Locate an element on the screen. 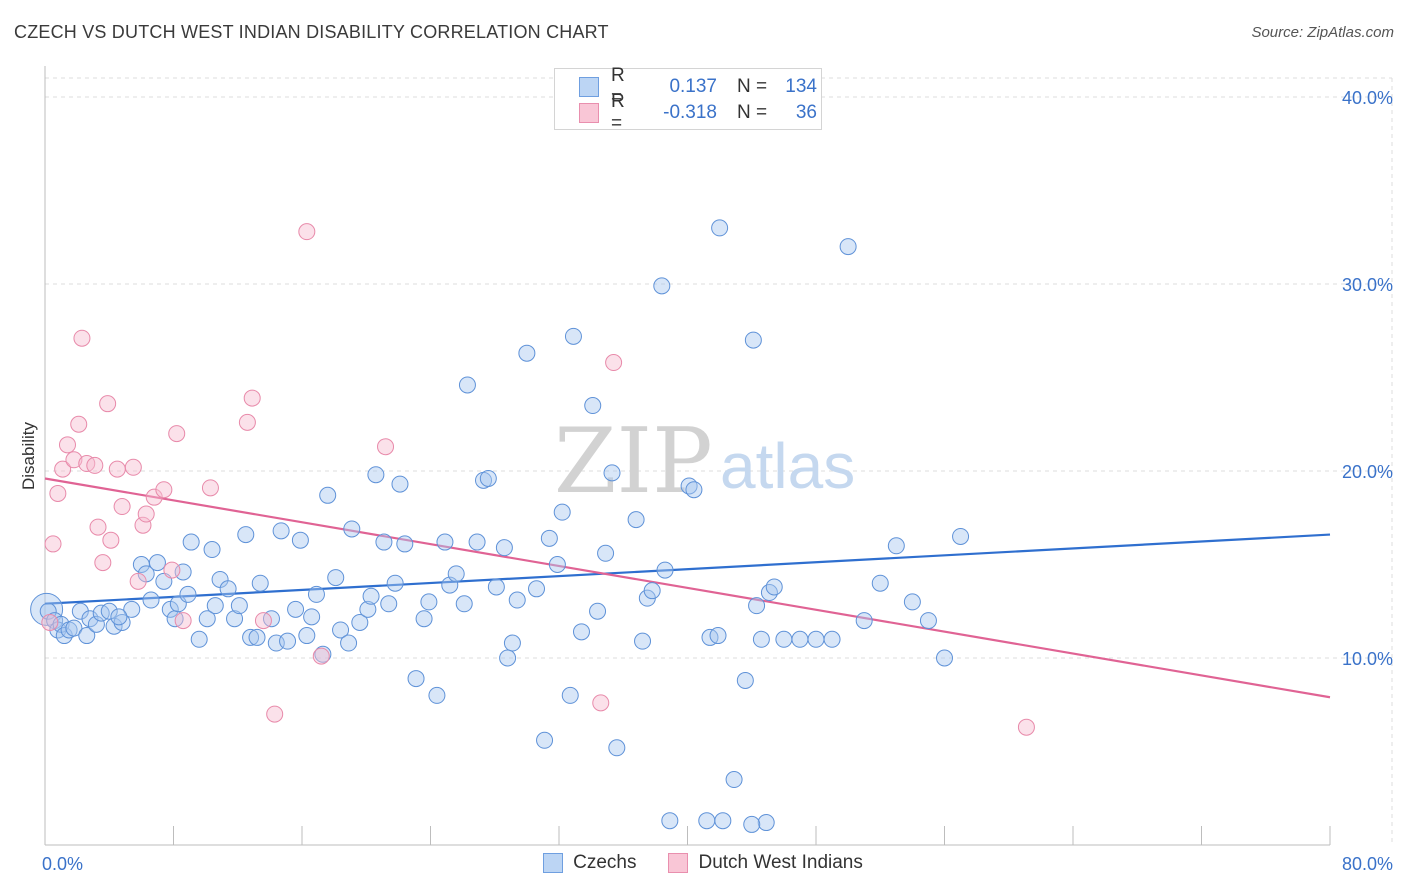 This screenshot has width=1406, height=892. legend-stats: R = 0.137 N = 134 R = -0.318 N = 36 is located at coordinates (688, 99).